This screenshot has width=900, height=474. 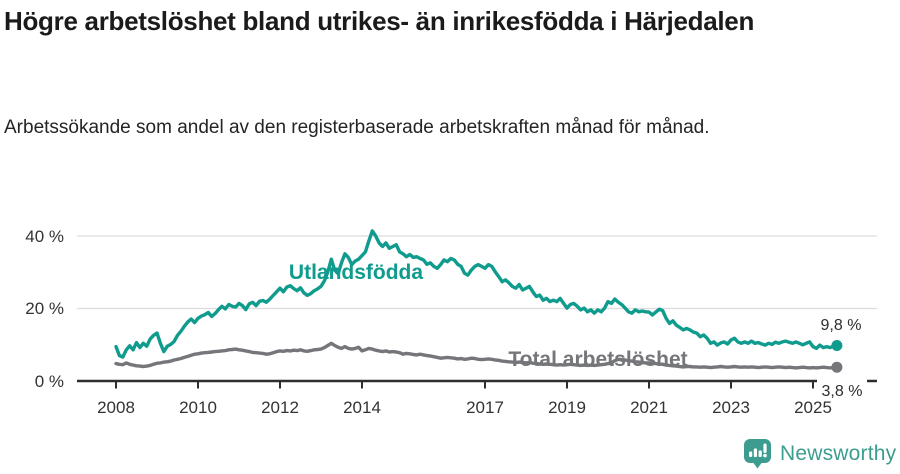 I want to click on total-arbetsloshet-end-value-label: 3,8 %, so click(x=842, y=391).